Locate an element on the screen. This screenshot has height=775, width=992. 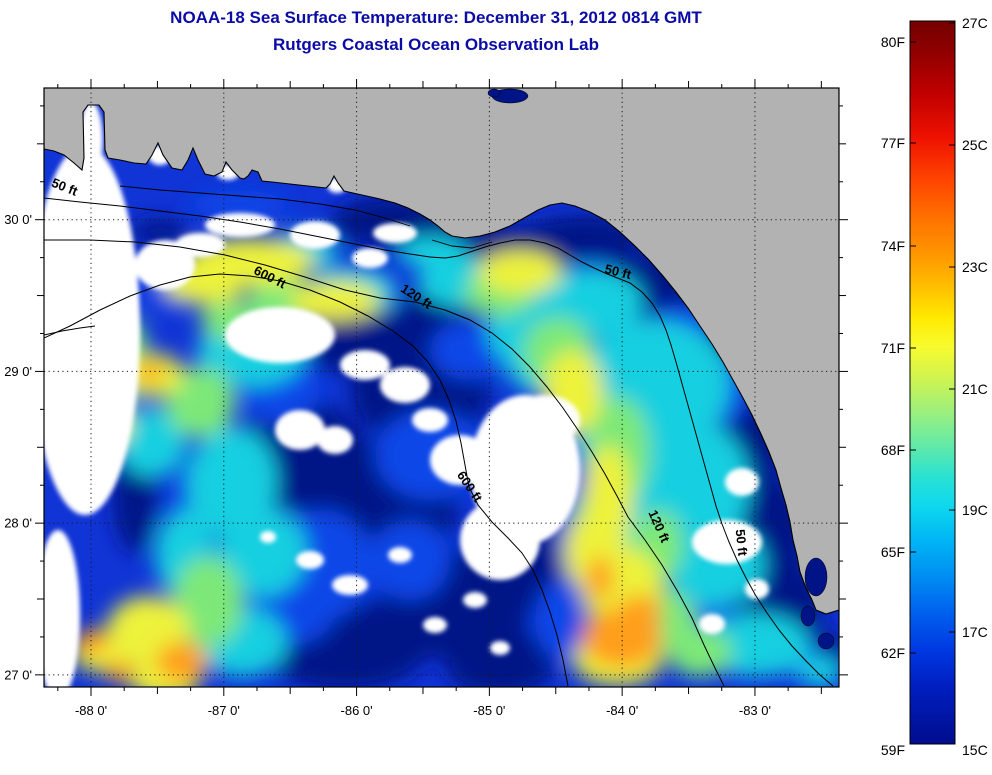
colorbar-label-c: 25C is located at coordinates (975, 145).